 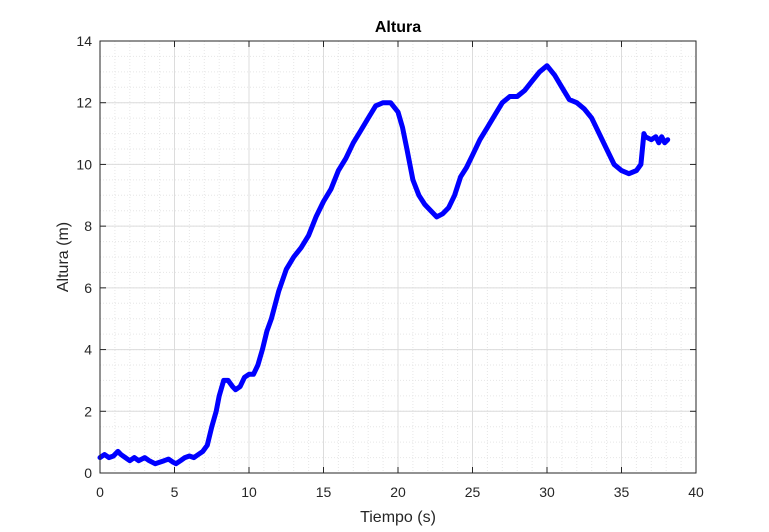 I want to click on x-tick-label: 15, so click(x=324, y=492).